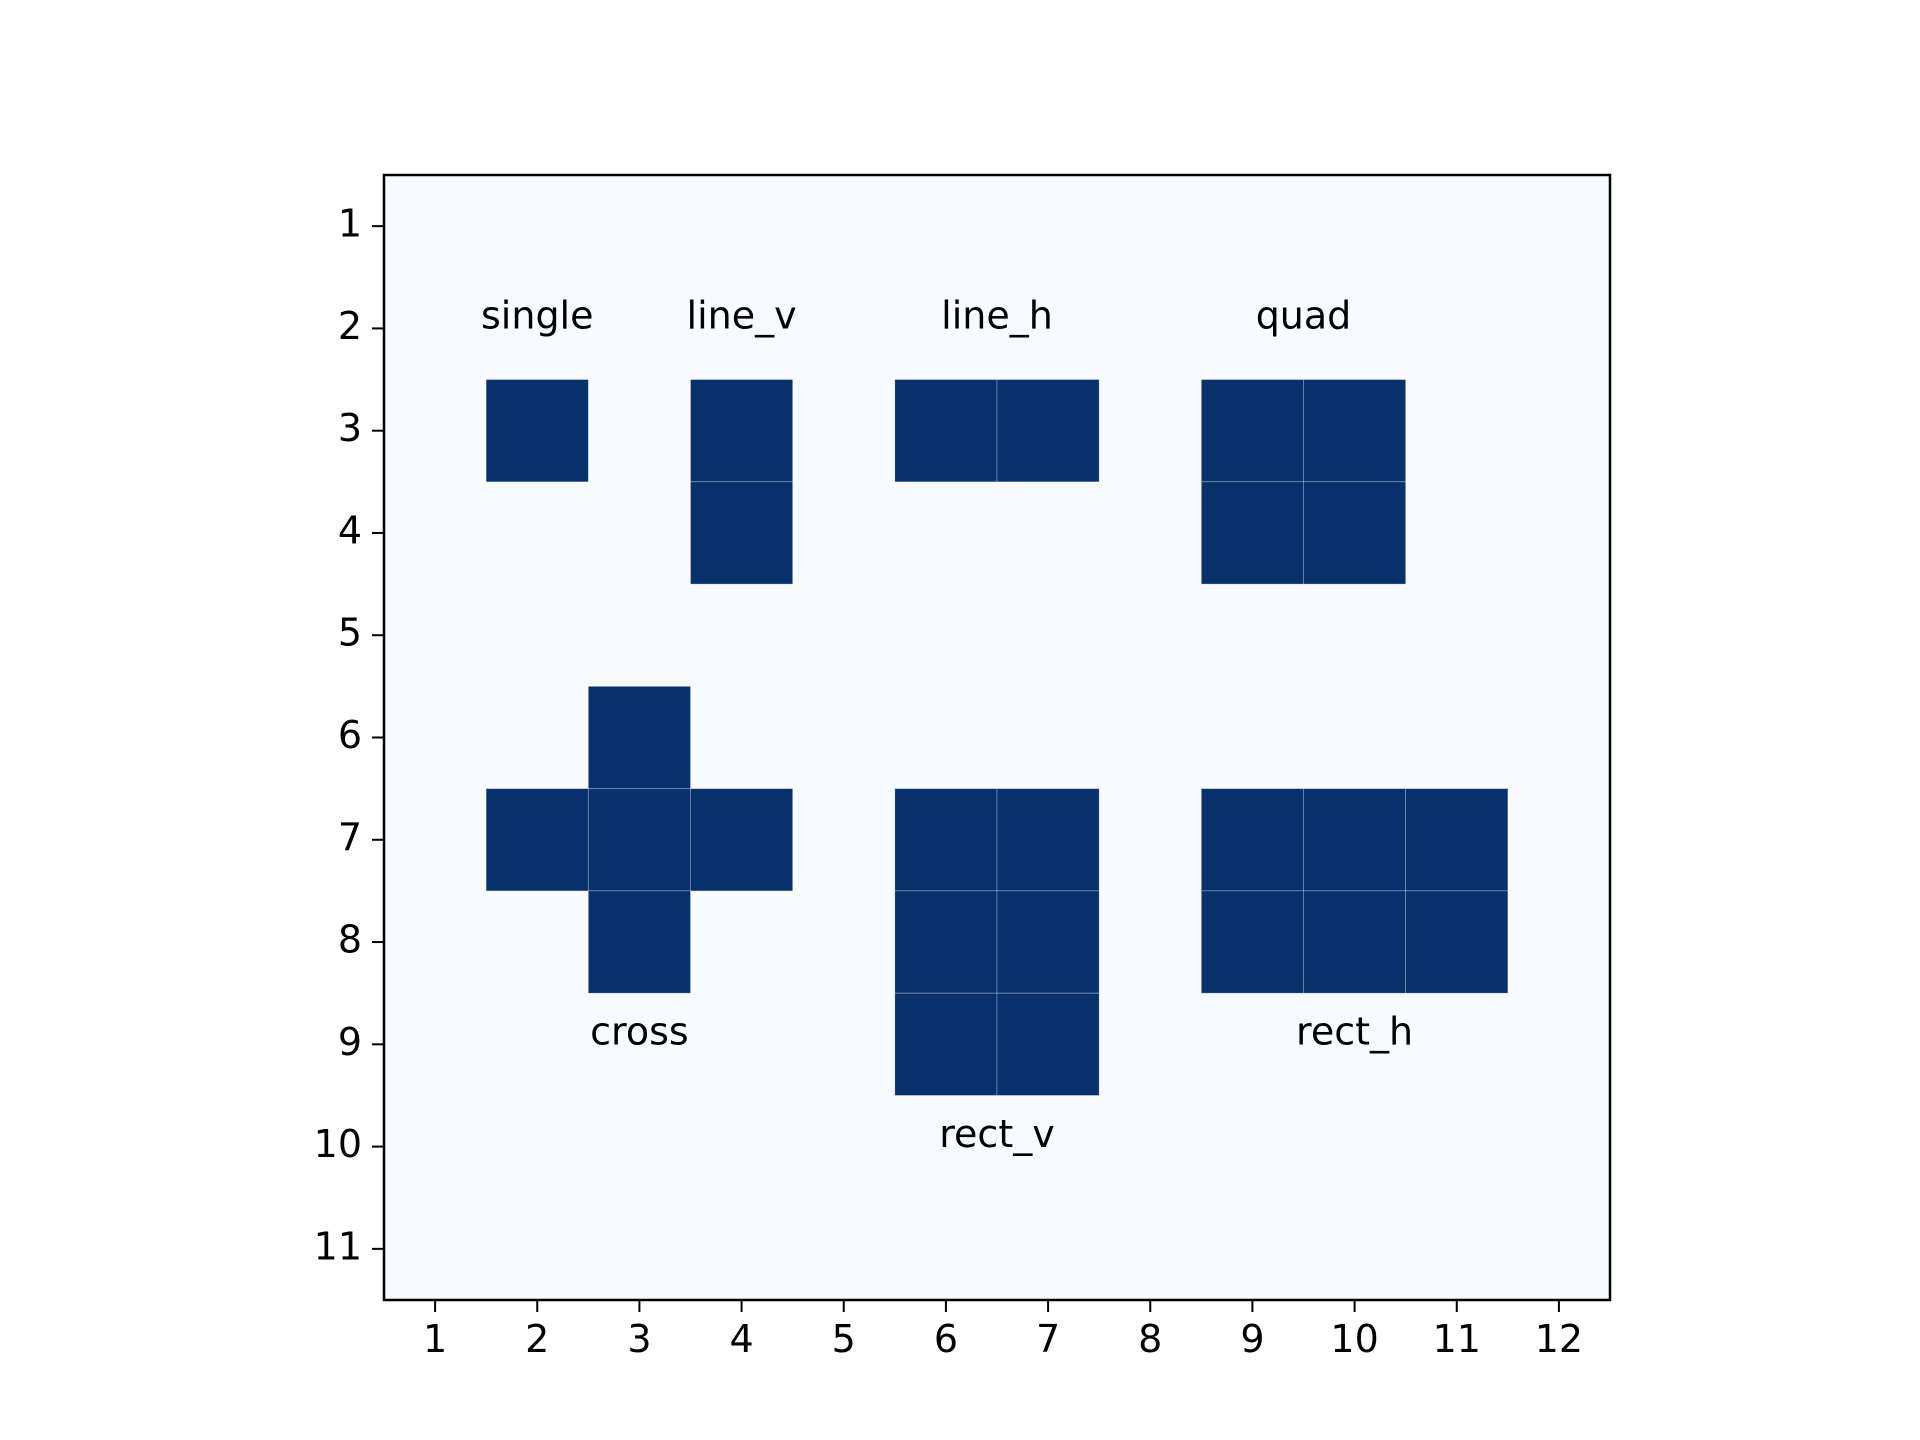 Image resolution: width=1920 pixels, height=1440 pixels. I want to click on y-tick-label: 5, so click(350, 633).